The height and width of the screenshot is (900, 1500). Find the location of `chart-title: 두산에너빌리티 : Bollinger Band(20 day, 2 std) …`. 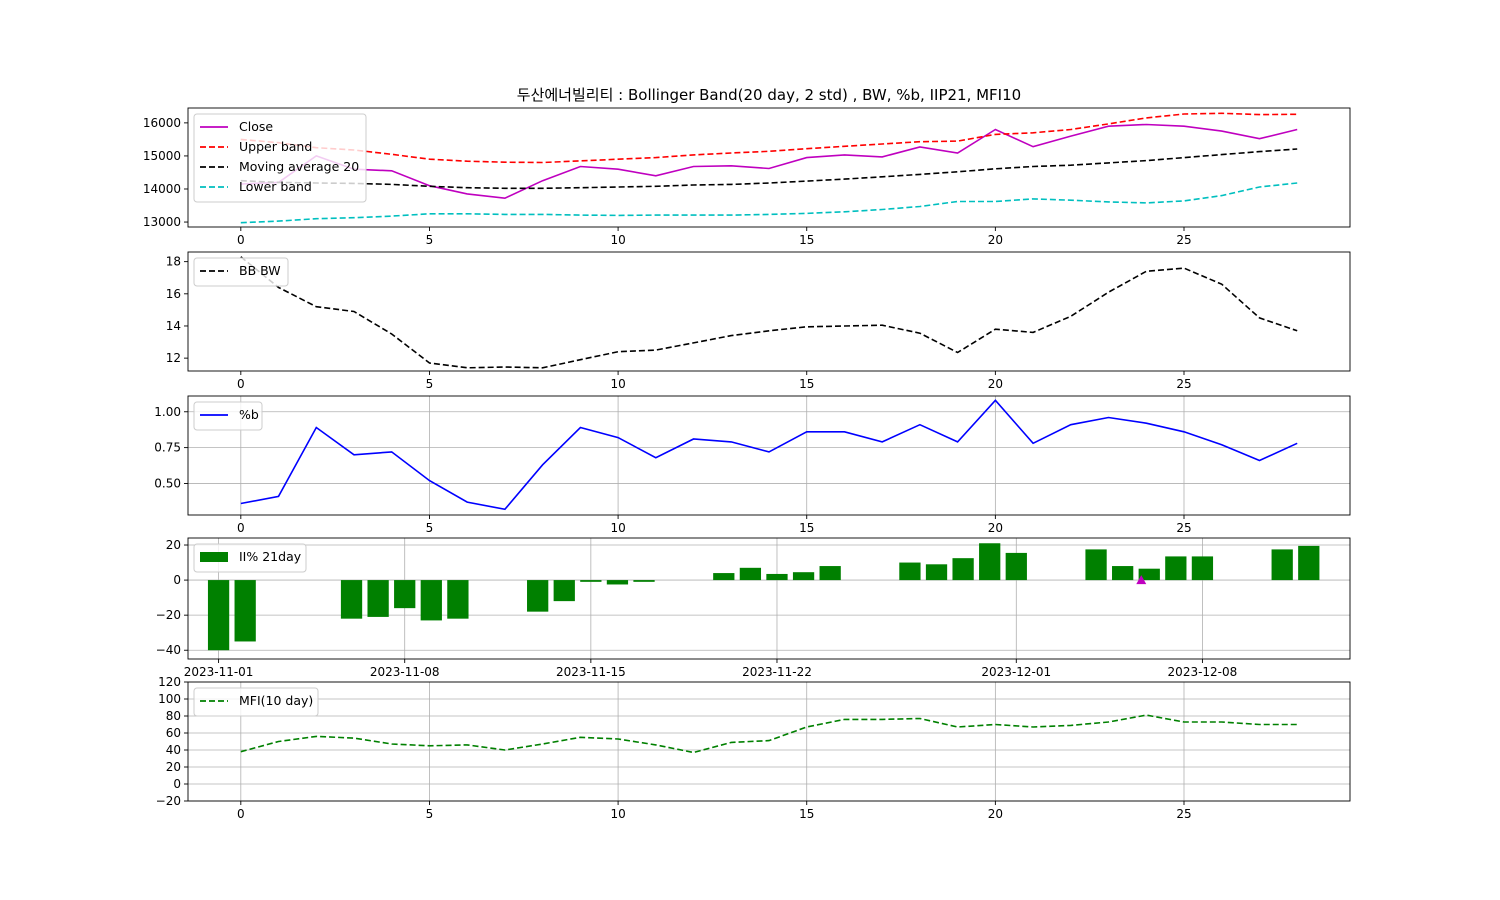

chart-title: 두산에너빌리티 : Bollinger Band(20 day, 2 std) … is located at coordinates (769, 95).